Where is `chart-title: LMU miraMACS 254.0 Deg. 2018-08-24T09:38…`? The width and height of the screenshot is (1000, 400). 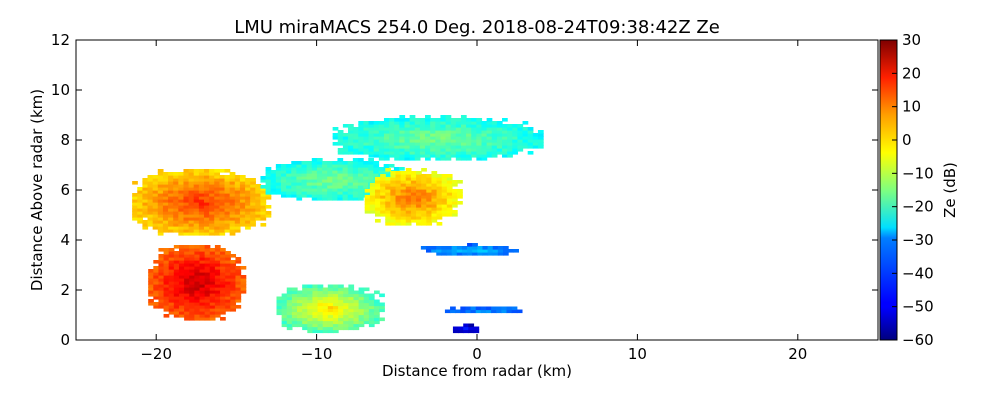 chart-title: LMU miraMACS 254.0 Deg. 2018-08-24T09:38… is located at coordinates (477, 27).